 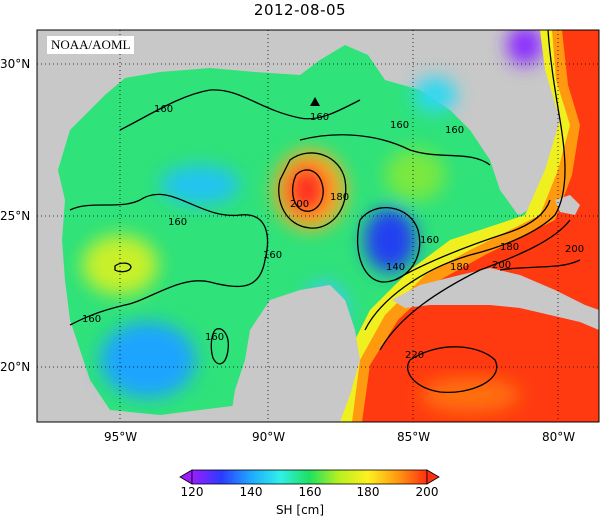 What do you see at coordinates (251, 492) in the screenshot?
I see `colorbar-tick: 140` at bounding box center [251, 492].